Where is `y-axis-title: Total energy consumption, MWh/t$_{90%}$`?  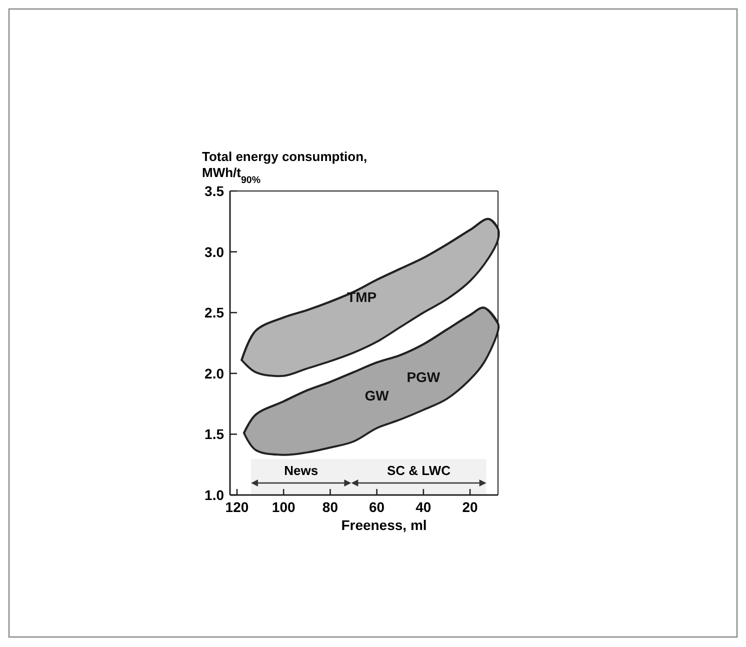
y-axis-title: Total energy consumption, MWh/t$_{90%}$ is located at coordinates (285, 167).